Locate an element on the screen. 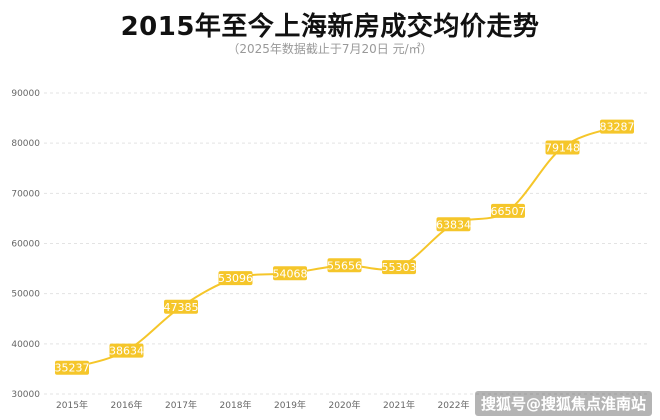  watermark: 搜狐号@搜狐焦点淮南站 is located at coordinates (563, 403).